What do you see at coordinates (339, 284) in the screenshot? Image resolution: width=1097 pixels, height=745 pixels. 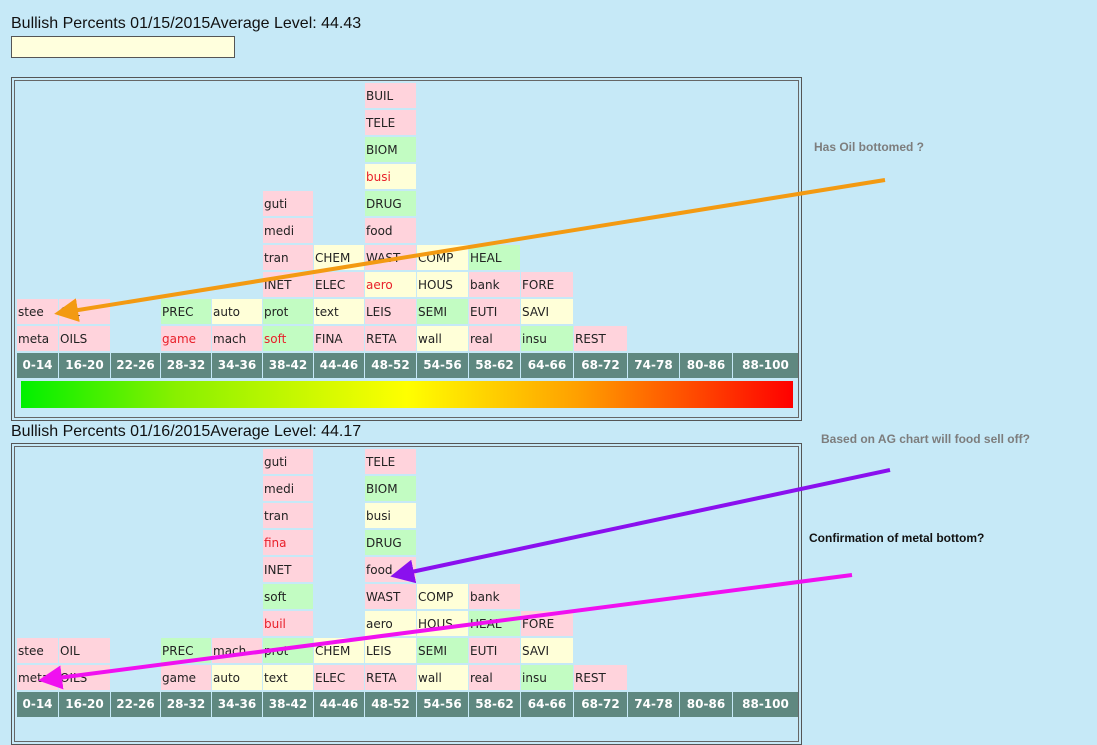 I see `sector-cell: ELEC` at bounding box center [339, 284].